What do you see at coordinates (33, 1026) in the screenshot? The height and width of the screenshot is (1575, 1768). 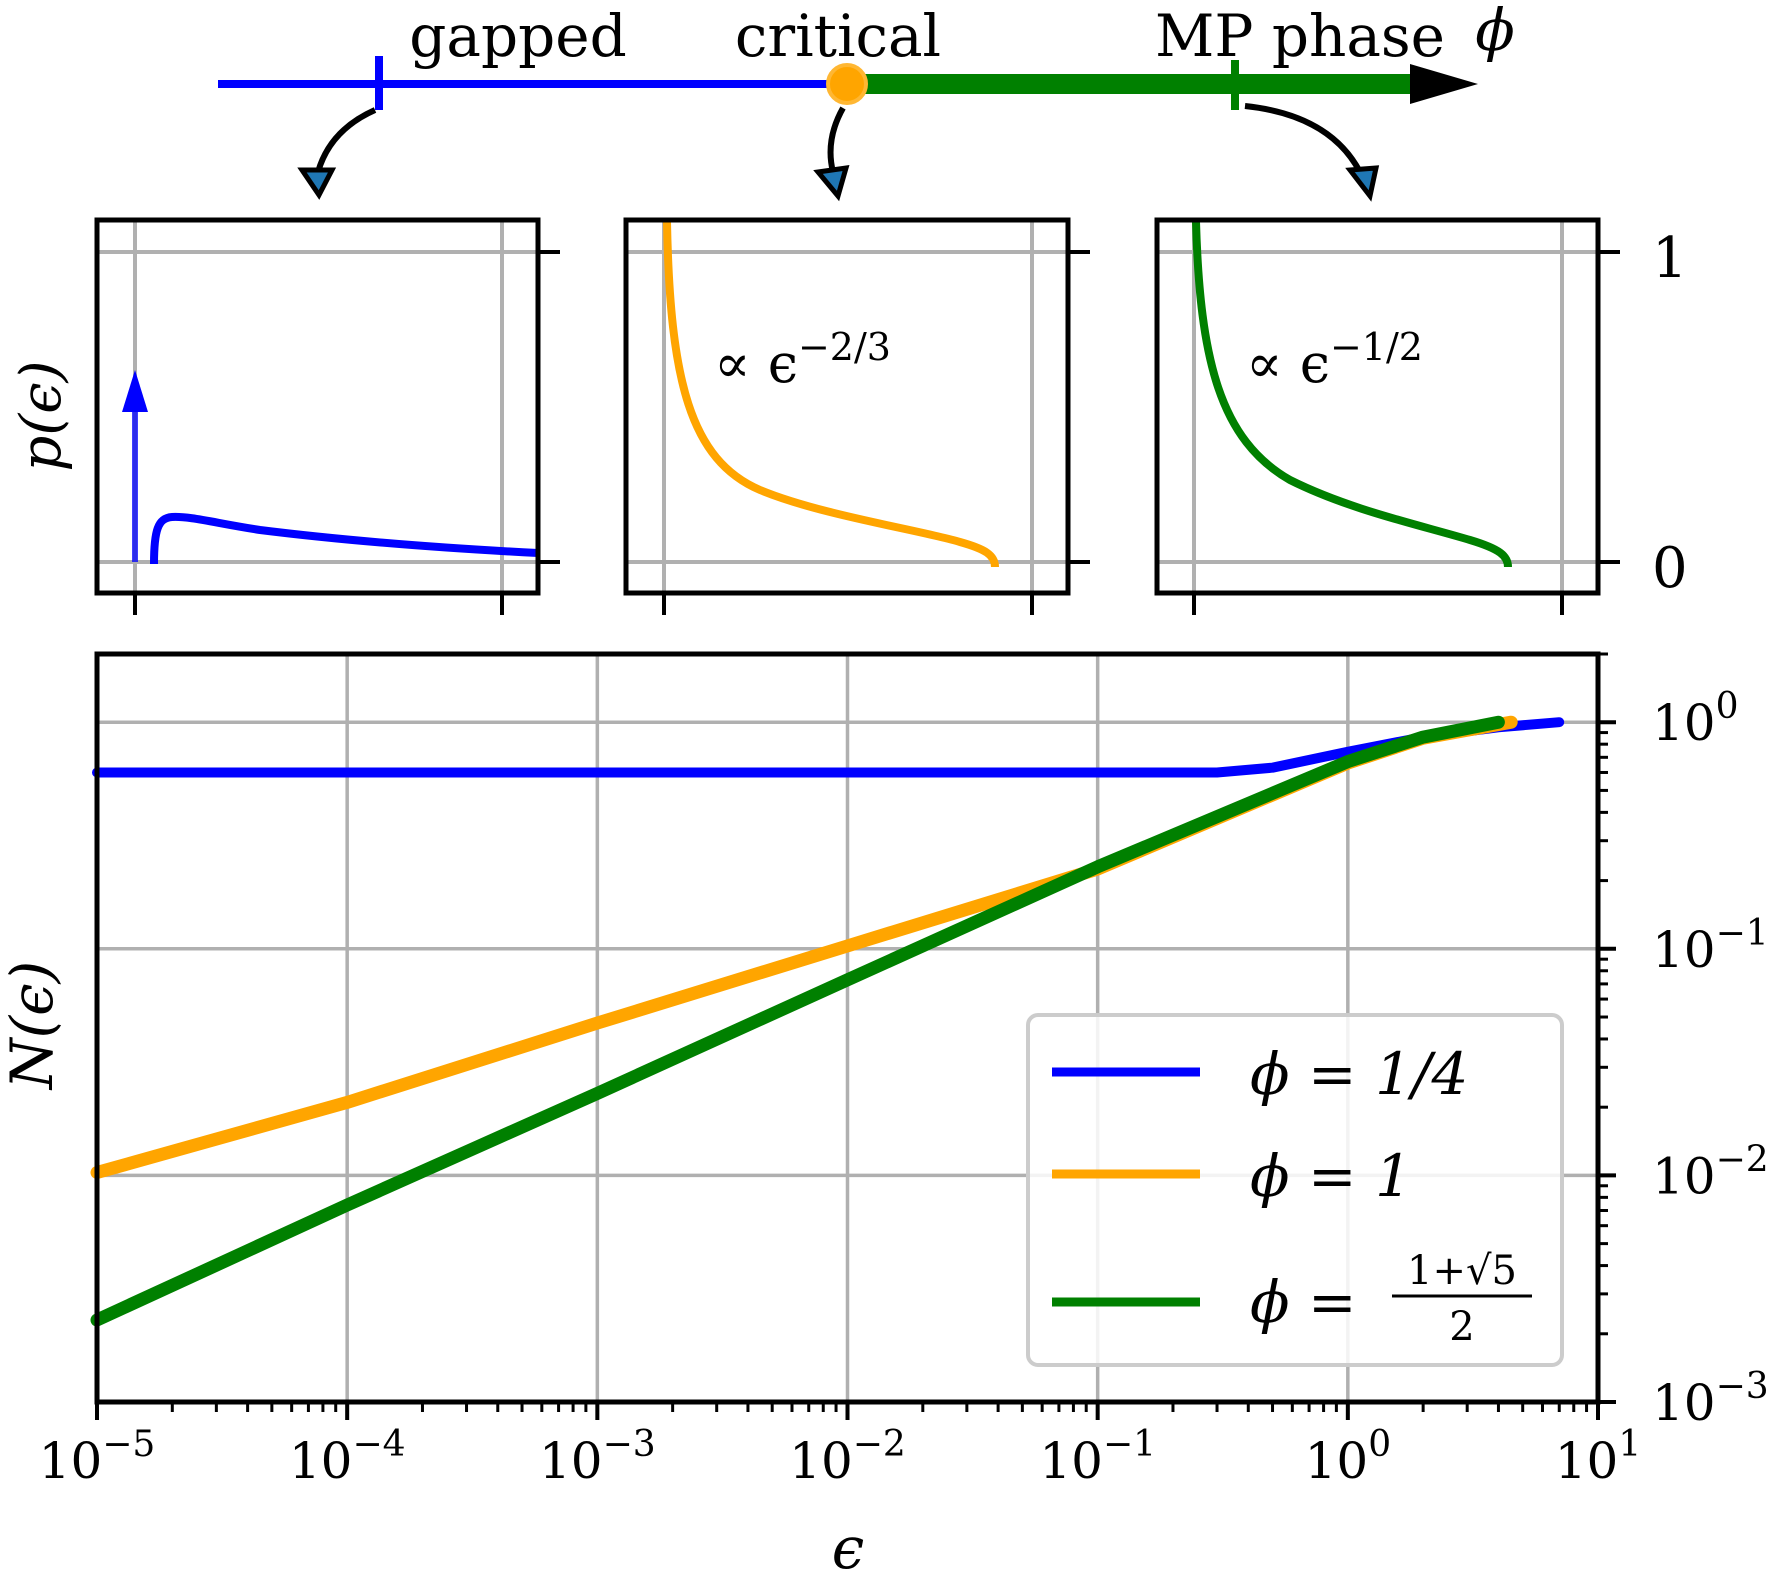 I see `y-axis-label: N(ϵ)` at bounding box center [33, 1026].